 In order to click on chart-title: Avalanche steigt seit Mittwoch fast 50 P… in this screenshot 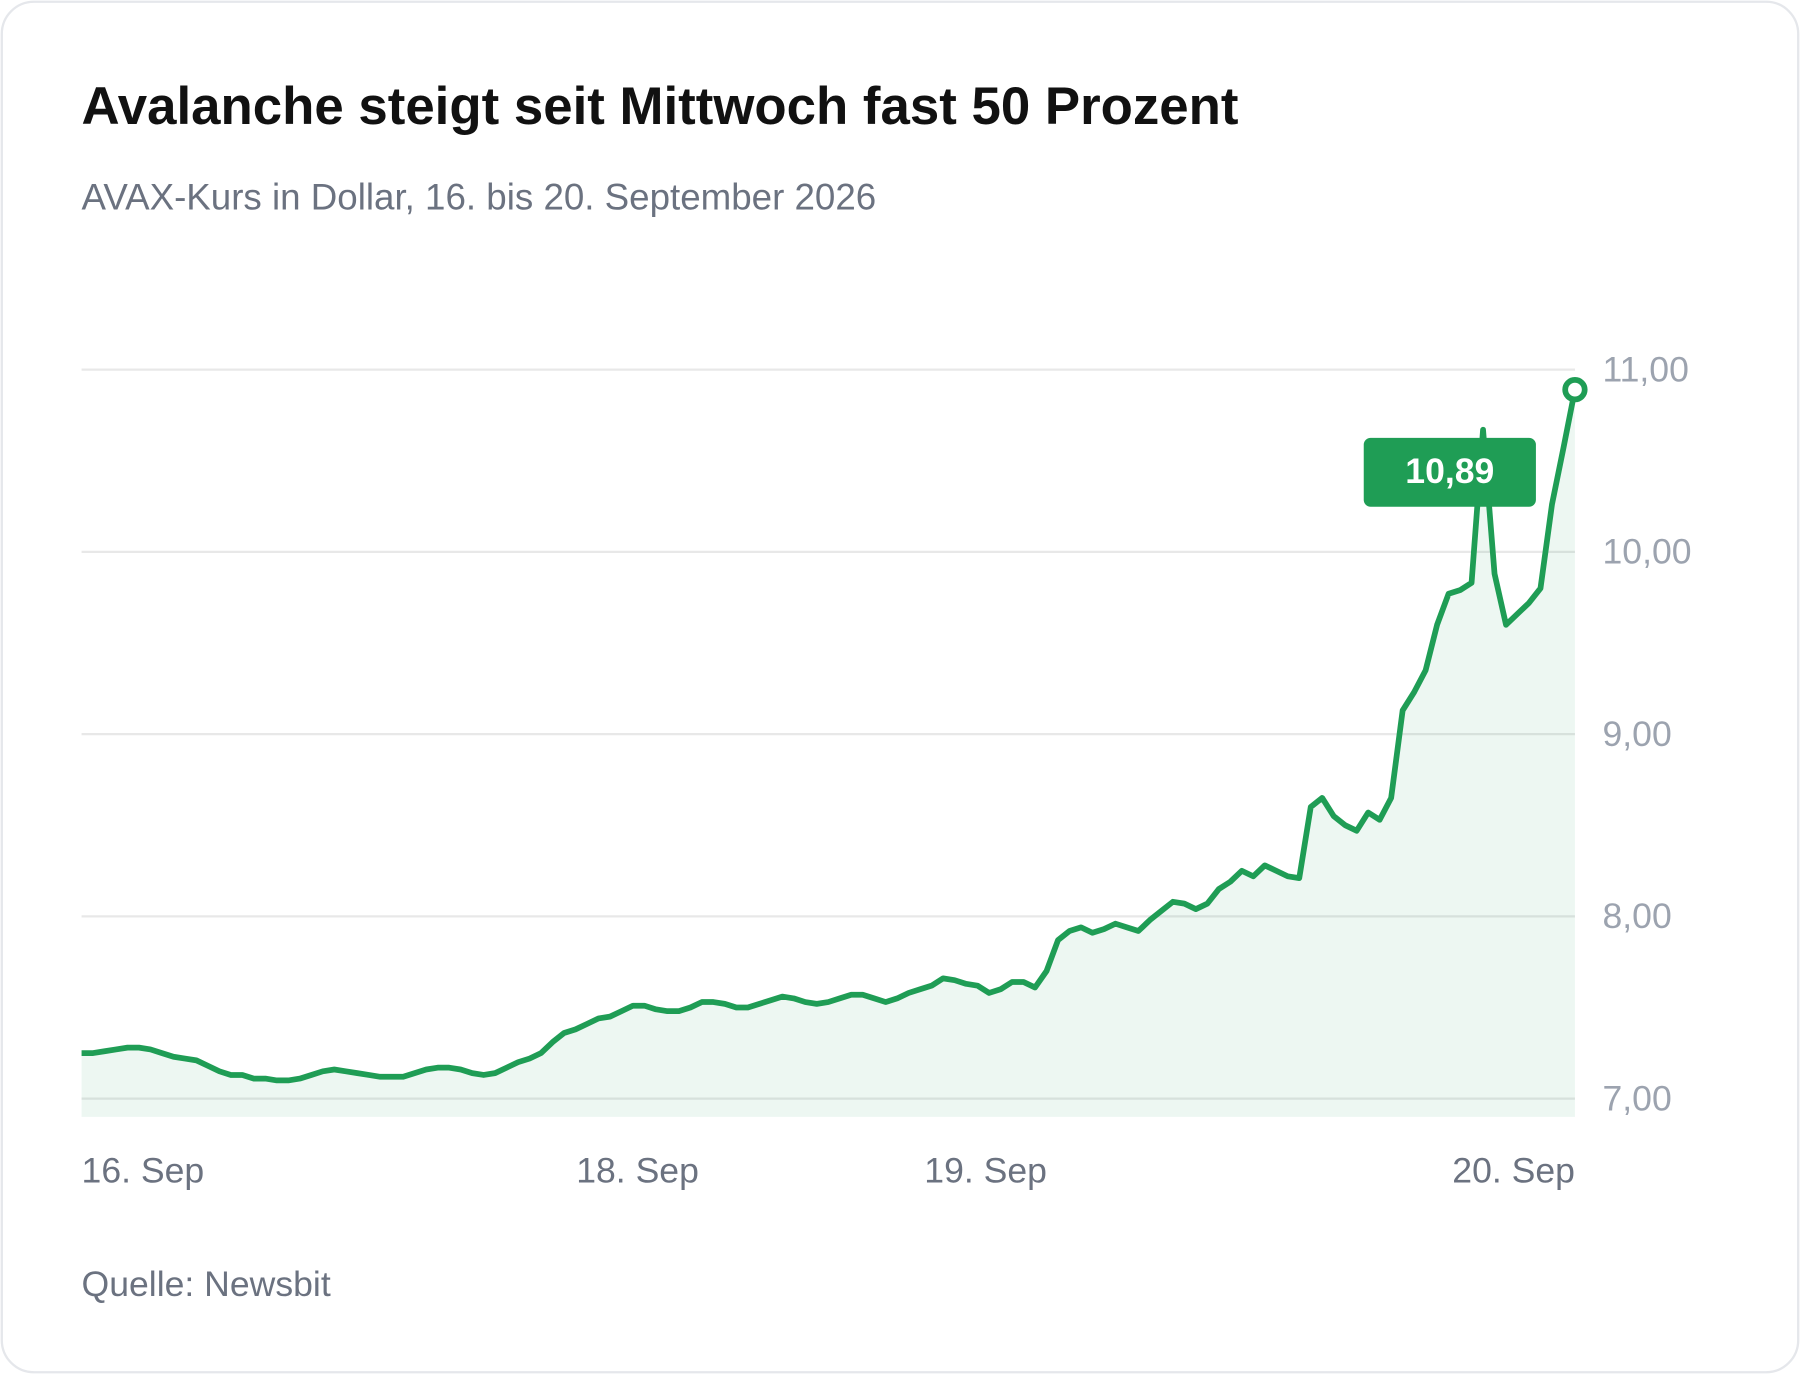, I will do `click(660, 106)`.